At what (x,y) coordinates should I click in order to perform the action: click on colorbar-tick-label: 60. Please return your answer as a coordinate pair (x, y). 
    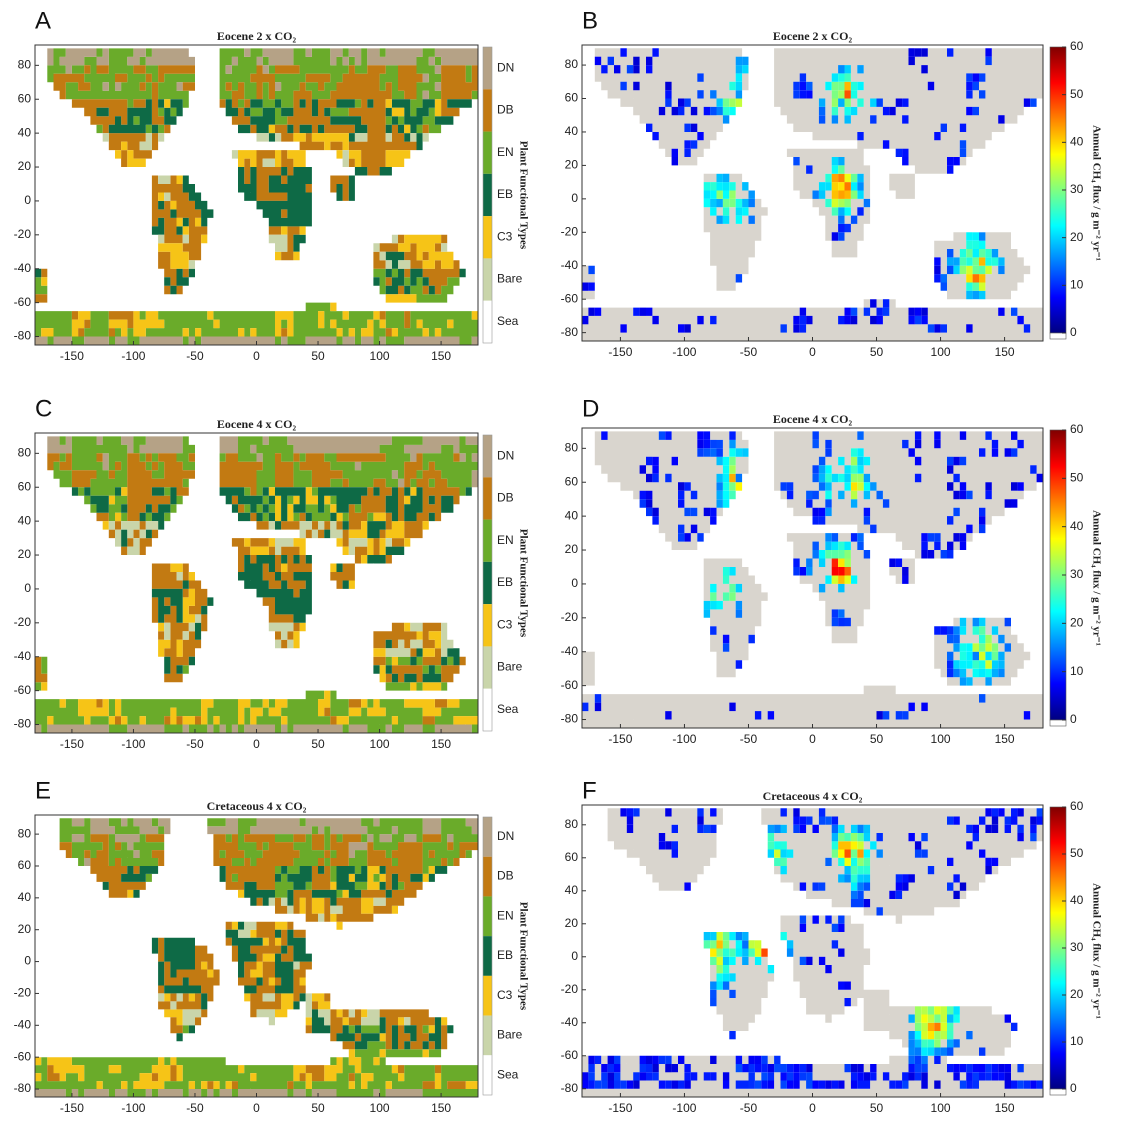
    Looking at the image, I should click on (1077, 46).